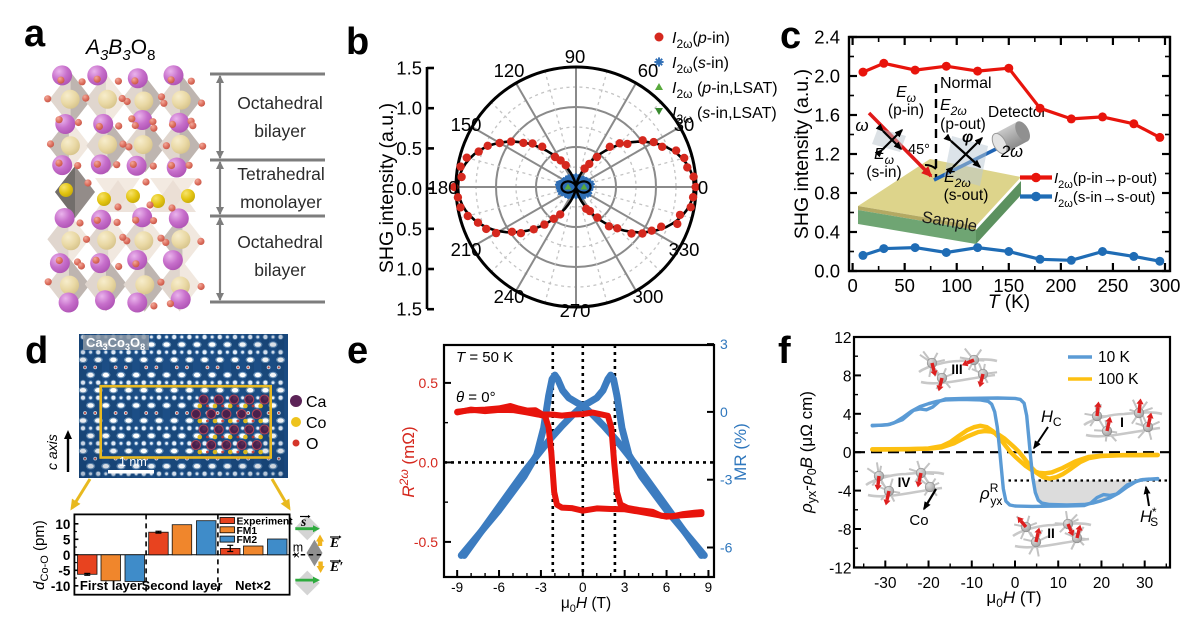  What do you see at coordinates (281, 174) in the screenshot?
I see `svg-text: Tetrahedral` at bounding box center [281, 174].